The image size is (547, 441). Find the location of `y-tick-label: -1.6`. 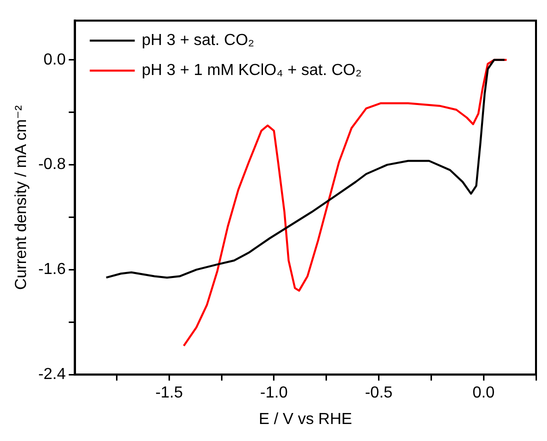

y-tick-label: -1.6 is located at coordinates (52, 269).